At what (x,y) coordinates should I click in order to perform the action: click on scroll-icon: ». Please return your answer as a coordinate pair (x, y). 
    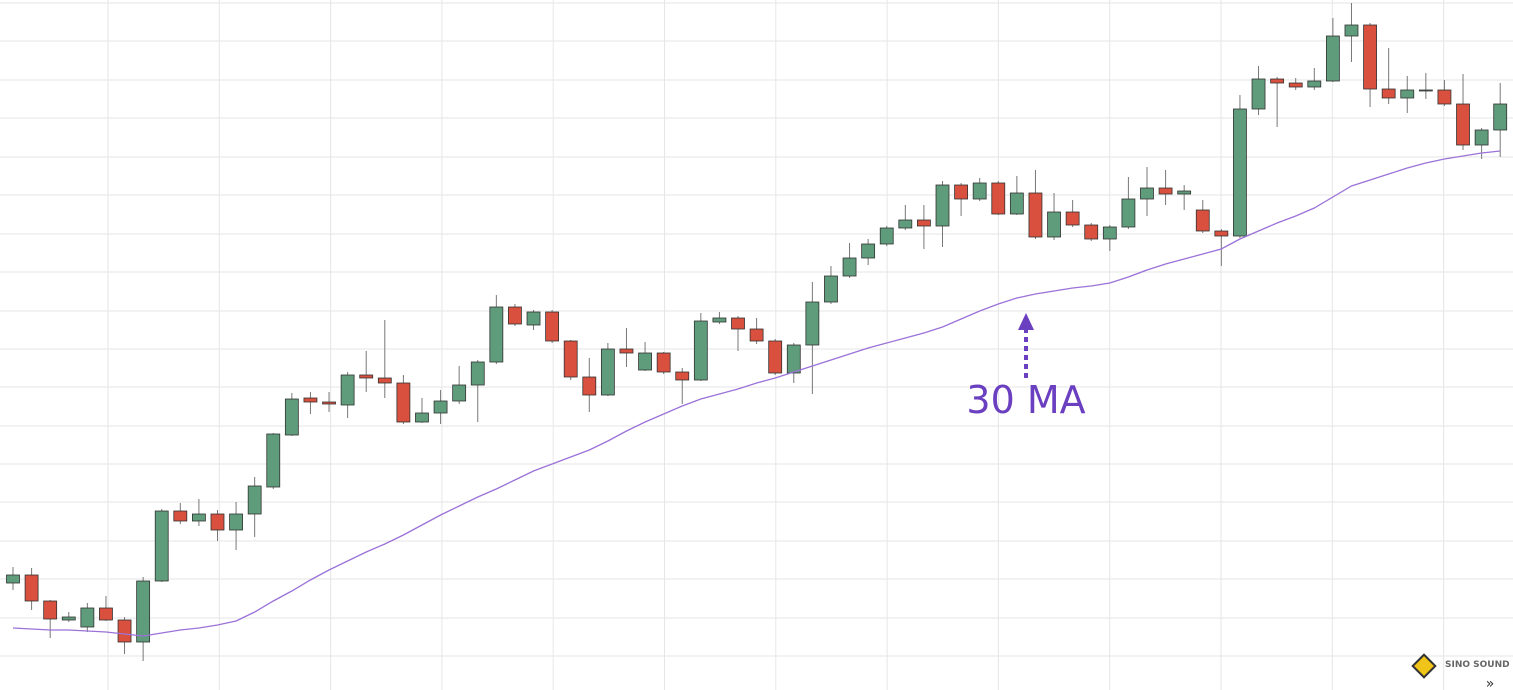
    Looking at the image, I should click on (1490, 683).